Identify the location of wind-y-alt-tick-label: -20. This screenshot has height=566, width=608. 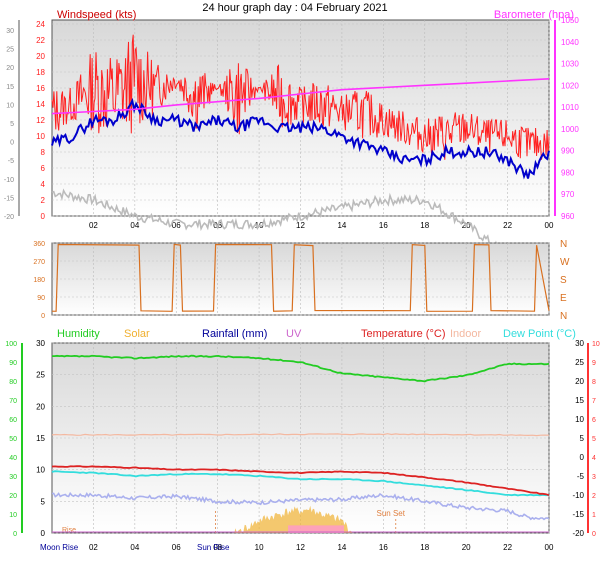
(9, 217).